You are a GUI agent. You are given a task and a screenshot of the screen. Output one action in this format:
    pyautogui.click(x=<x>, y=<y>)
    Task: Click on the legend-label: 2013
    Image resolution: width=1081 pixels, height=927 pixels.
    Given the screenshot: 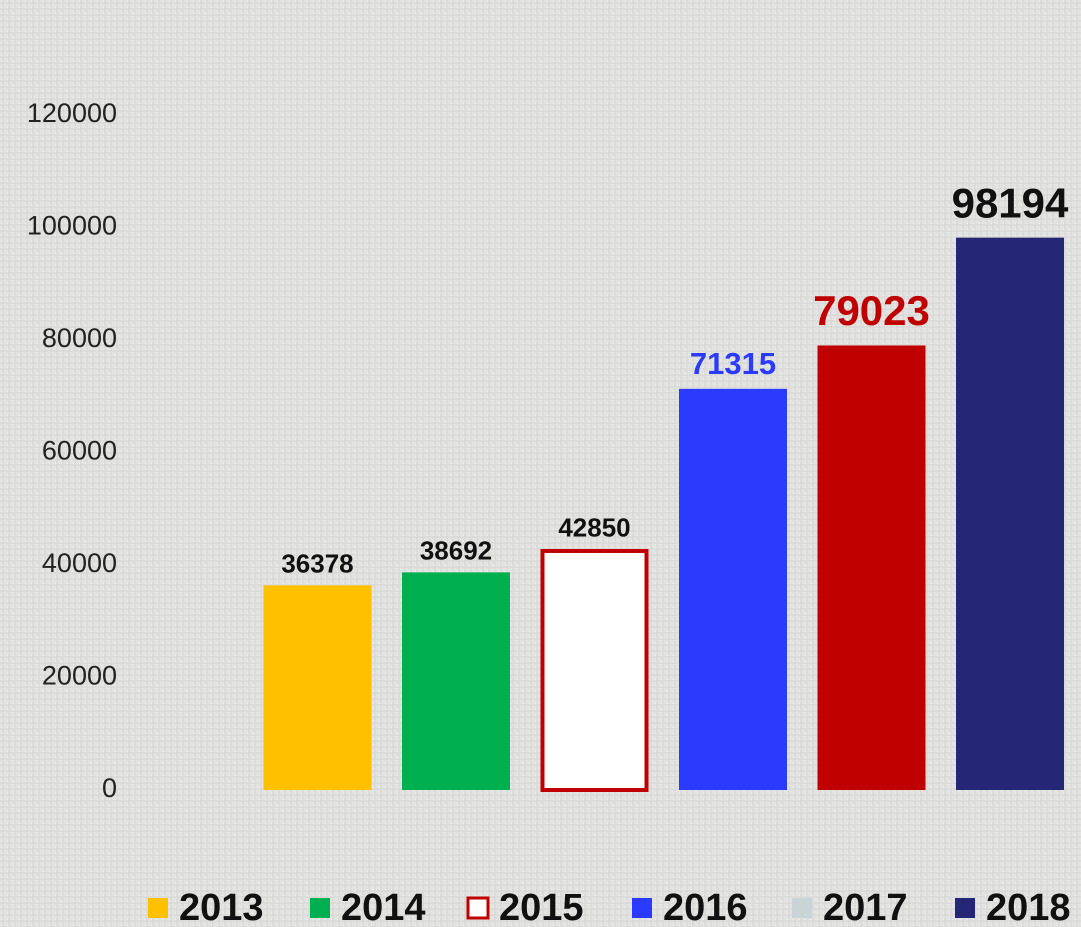 What is the action you would take?
    pyautogui.click(x=221, y=907)
    